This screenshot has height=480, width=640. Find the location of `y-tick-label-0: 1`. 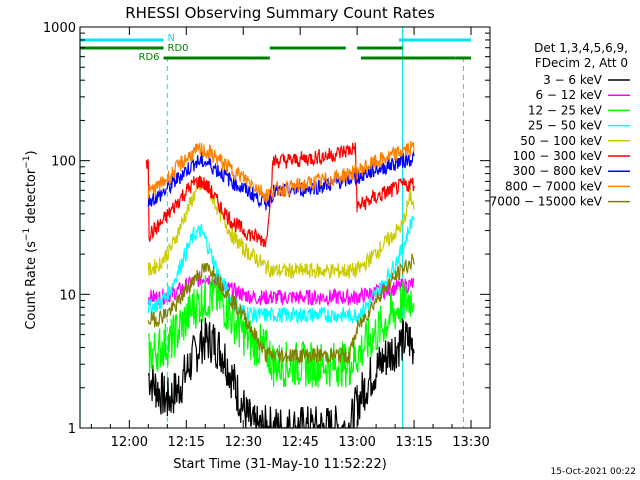

y-tick-label-0: 1 is located at coordinates (72, 429).